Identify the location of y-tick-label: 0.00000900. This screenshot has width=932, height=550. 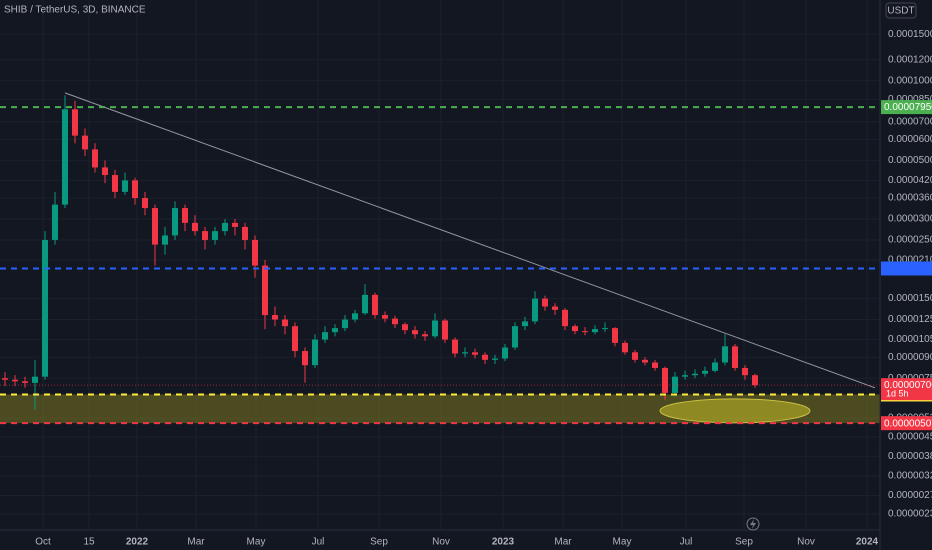
(910, 357).